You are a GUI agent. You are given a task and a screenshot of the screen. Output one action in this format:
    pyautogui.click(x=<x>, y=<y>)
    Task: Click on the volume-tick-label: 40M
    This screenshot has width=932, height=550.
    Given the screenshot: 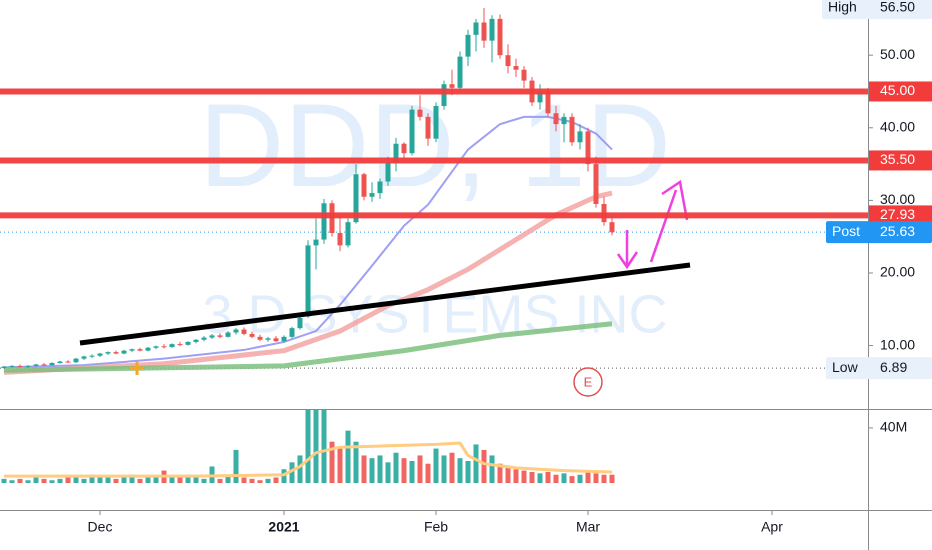 What is the action you would take?
    pyautogui.click(x=893, y=427)
    